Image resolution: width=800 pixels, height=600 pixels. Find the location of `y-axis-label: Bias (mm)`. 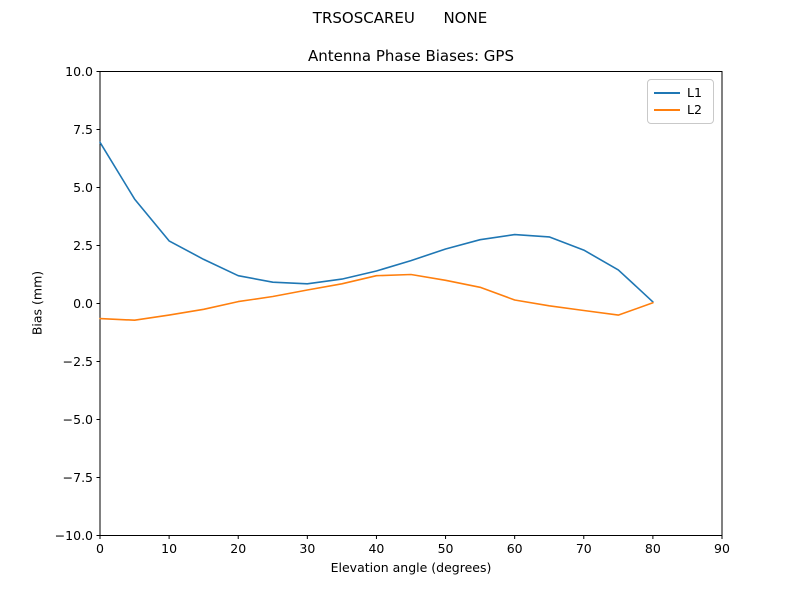

y-axis-label: Bias (mm) is located at coordinates (37, 303).